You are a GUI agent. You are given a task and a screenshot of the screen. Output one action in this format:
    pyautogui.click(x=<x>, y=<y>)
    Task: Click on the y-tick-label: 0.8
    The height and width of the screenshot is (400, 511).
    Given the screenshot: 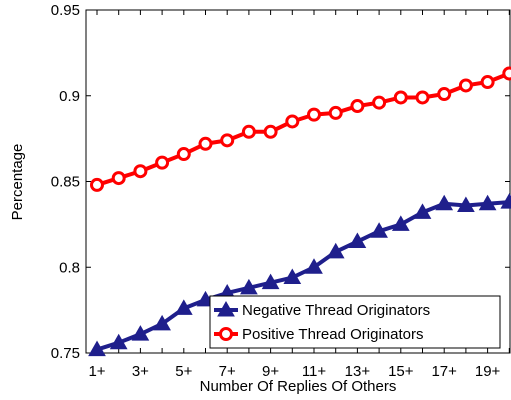 What is the action you would take?
    pyautogui.click(x=69, y=267)
    